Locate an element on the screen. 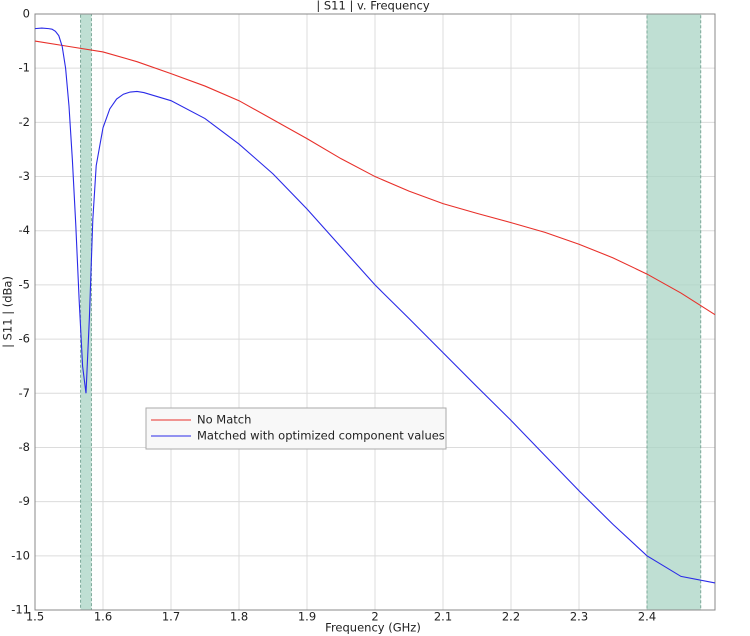 This screenshot has height=636, width=750. legend-box is located at coordinates (296, 428).